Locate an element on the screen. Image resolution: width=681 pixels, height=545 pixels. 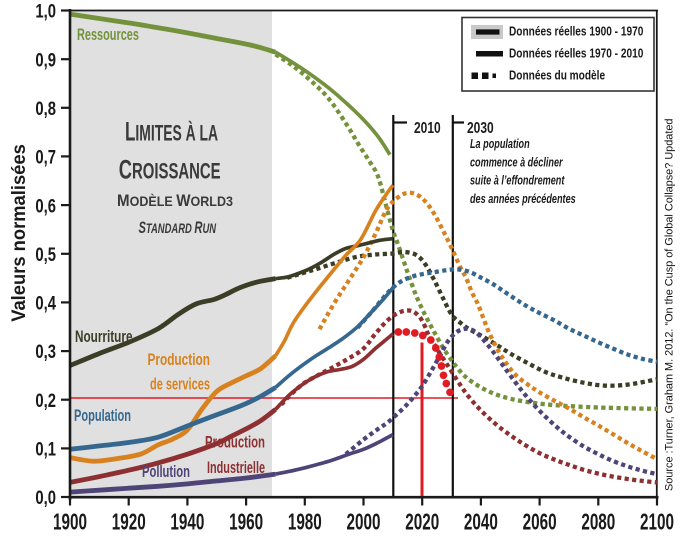
svg-text: Données du modèle is located at coordinates (557, 76).